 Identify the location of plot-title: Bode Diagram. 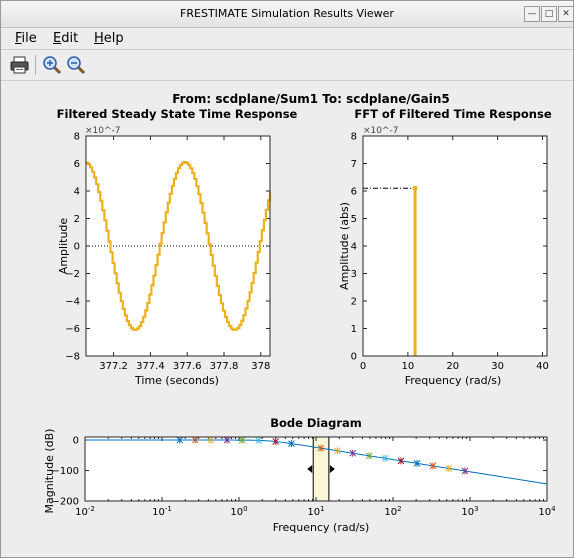
(316, 423).